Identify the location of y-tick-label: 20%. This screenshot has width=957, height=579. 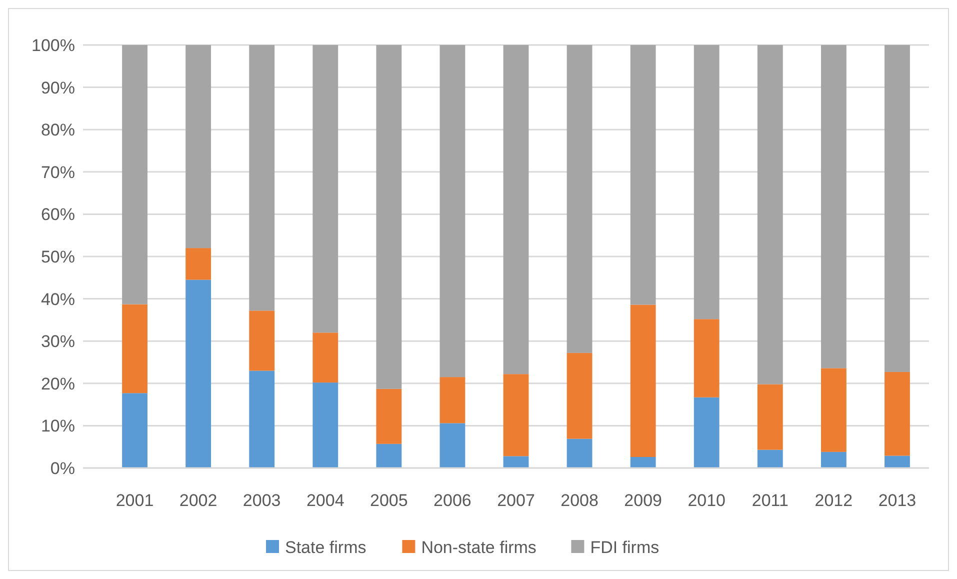
(57, 384).